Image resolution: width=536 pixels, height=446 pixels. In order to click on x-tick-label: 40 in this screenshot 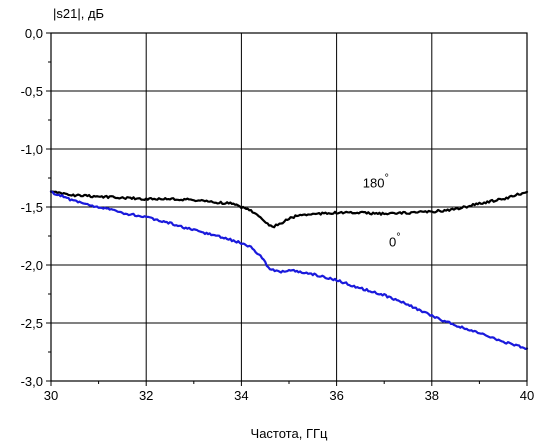, I will do `click(527, 395)`.